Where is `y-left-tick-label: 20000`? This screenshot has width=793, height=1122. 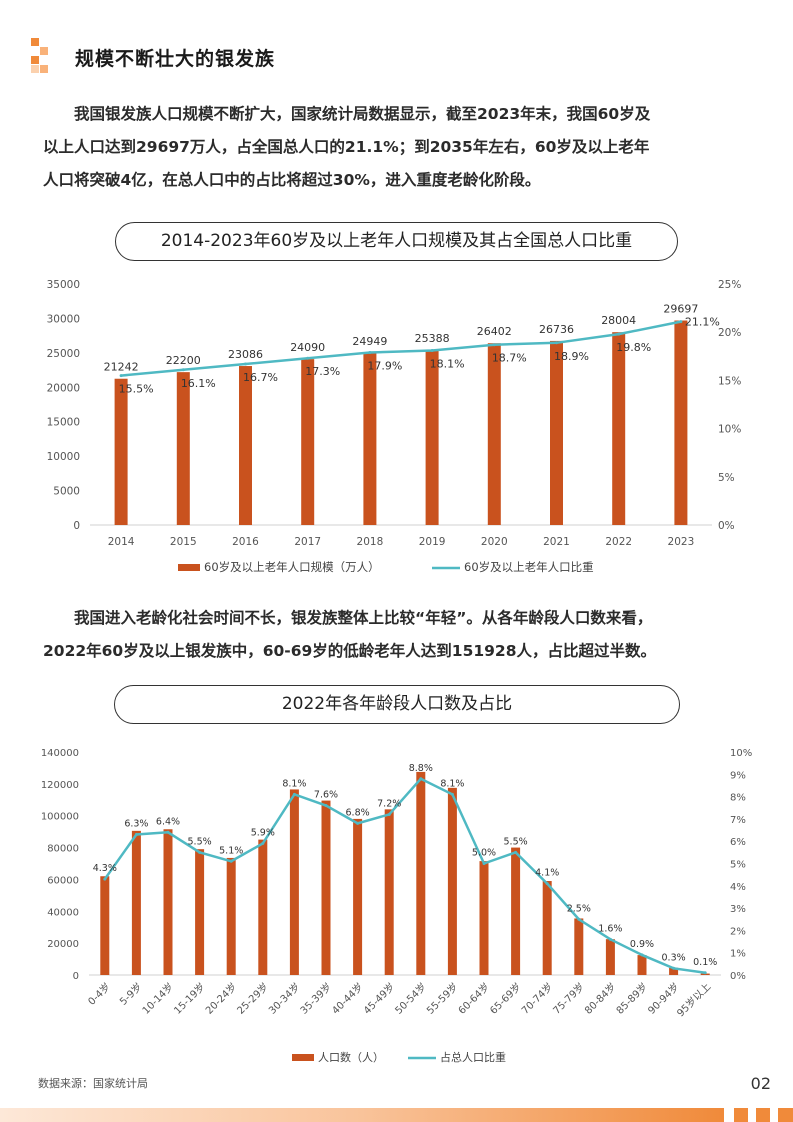 y-left-tick-label: 20000 is located at coordinates (63, 944).